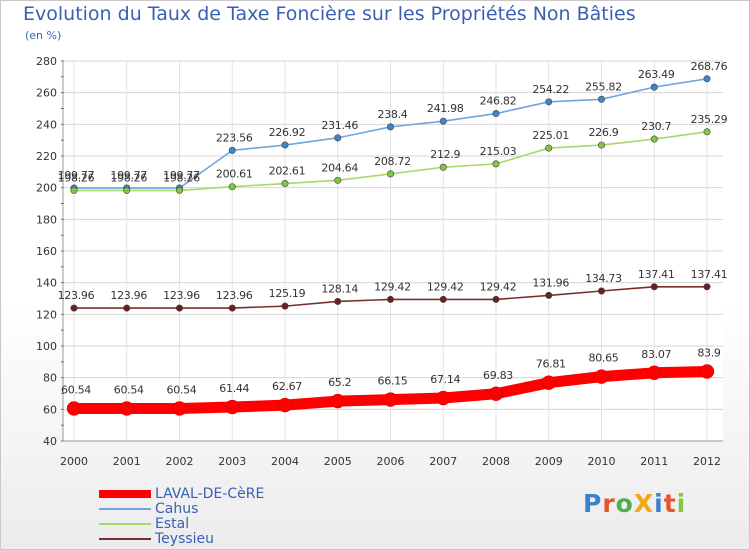  Describe the element at coordinates (339, 125) in the screenshot. I see `data-label-cahus: 231.46` at that location.